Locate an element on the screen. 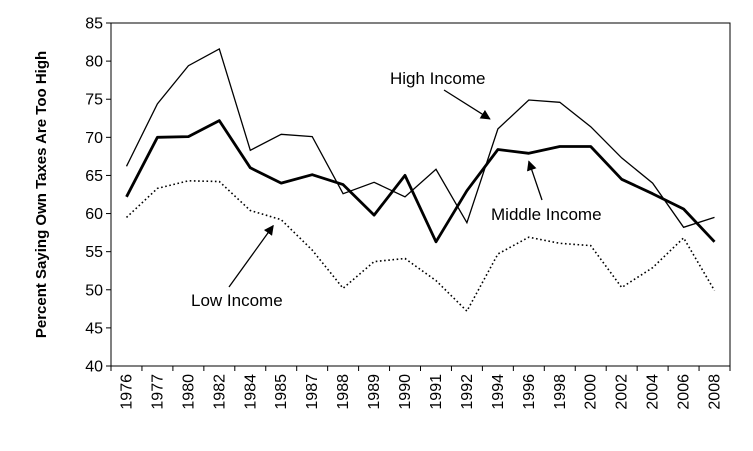  y-tick-label: 70 is located at coordinates (94, 138).